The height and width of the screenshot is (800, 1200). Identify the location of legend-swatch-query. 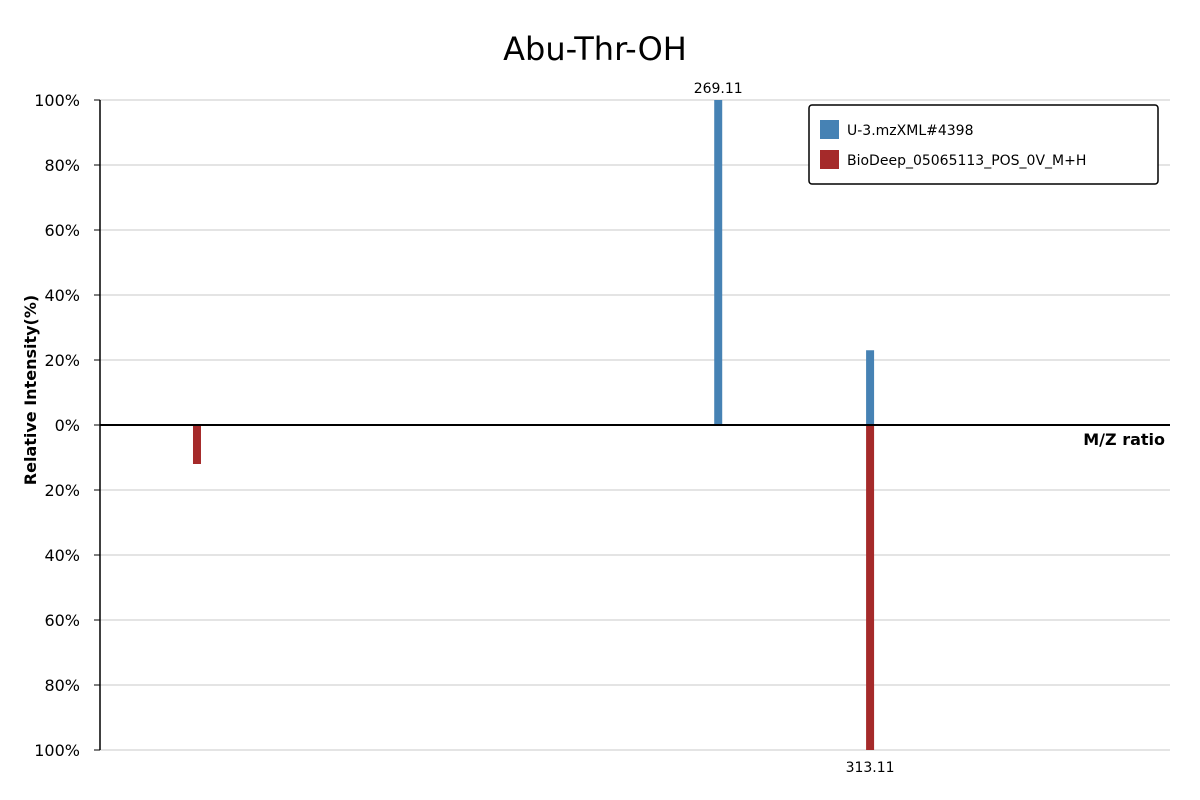
(829, 129).